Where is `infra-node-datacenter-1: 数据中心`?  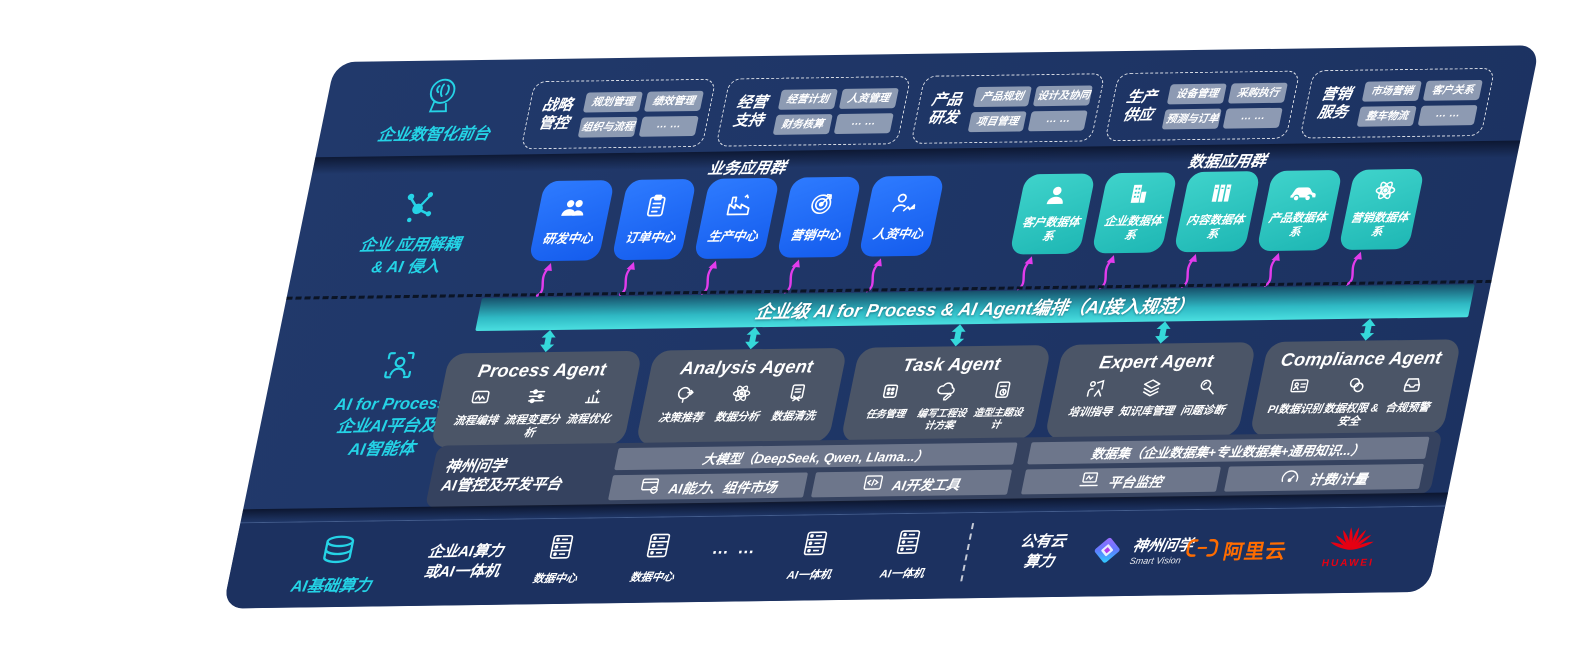 infra-node-datacenter-1: 数据中心 is located at coordinates (558, 559).